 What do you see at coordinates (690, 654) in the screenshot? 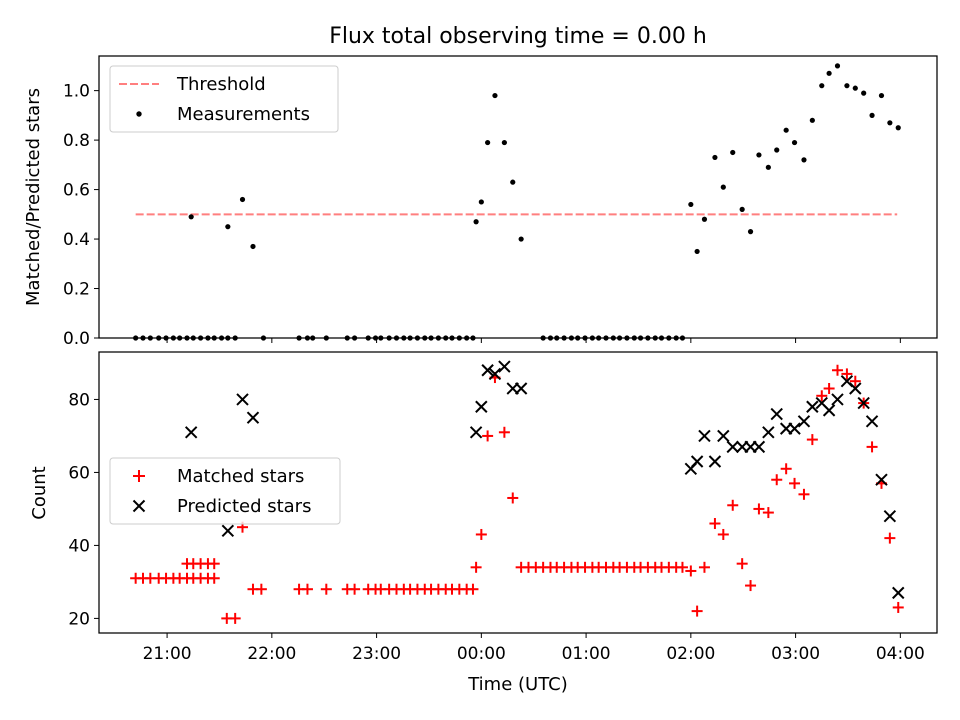
I see `x-tick-label: 02:00` at bounding box center [690, 654].